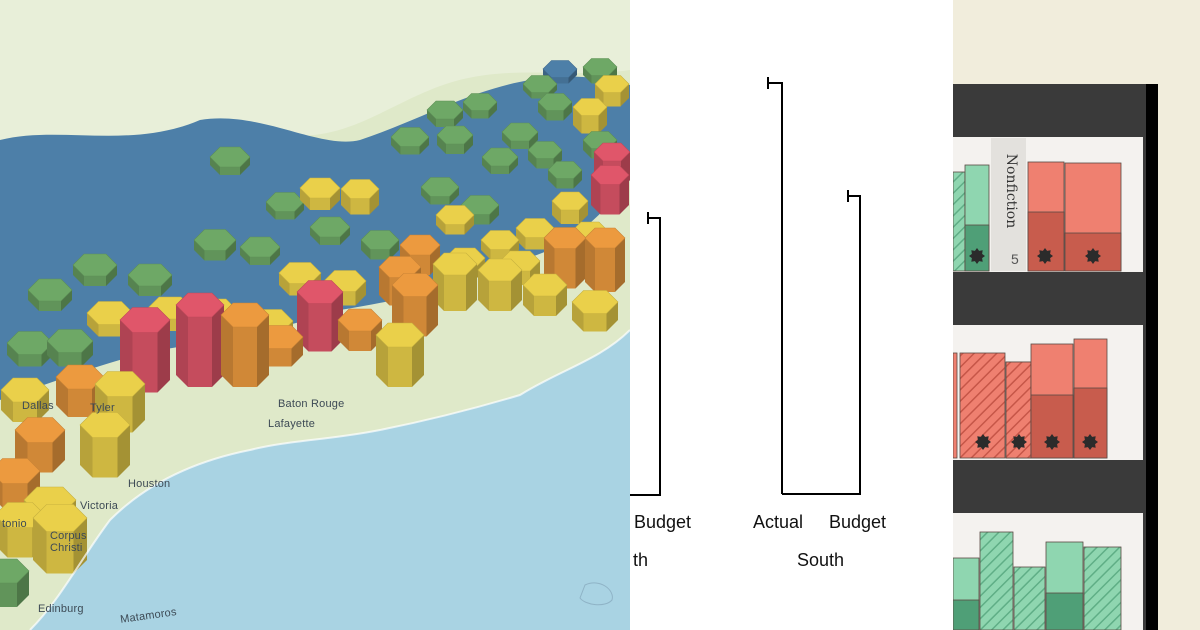 The width and height of the screenshot is (1200, 630). What do you see at coordinates (311, 404) in the screenshot?
I see `map-label-baton-rouge: Baton Rouge` at bounding box center [311, 404].